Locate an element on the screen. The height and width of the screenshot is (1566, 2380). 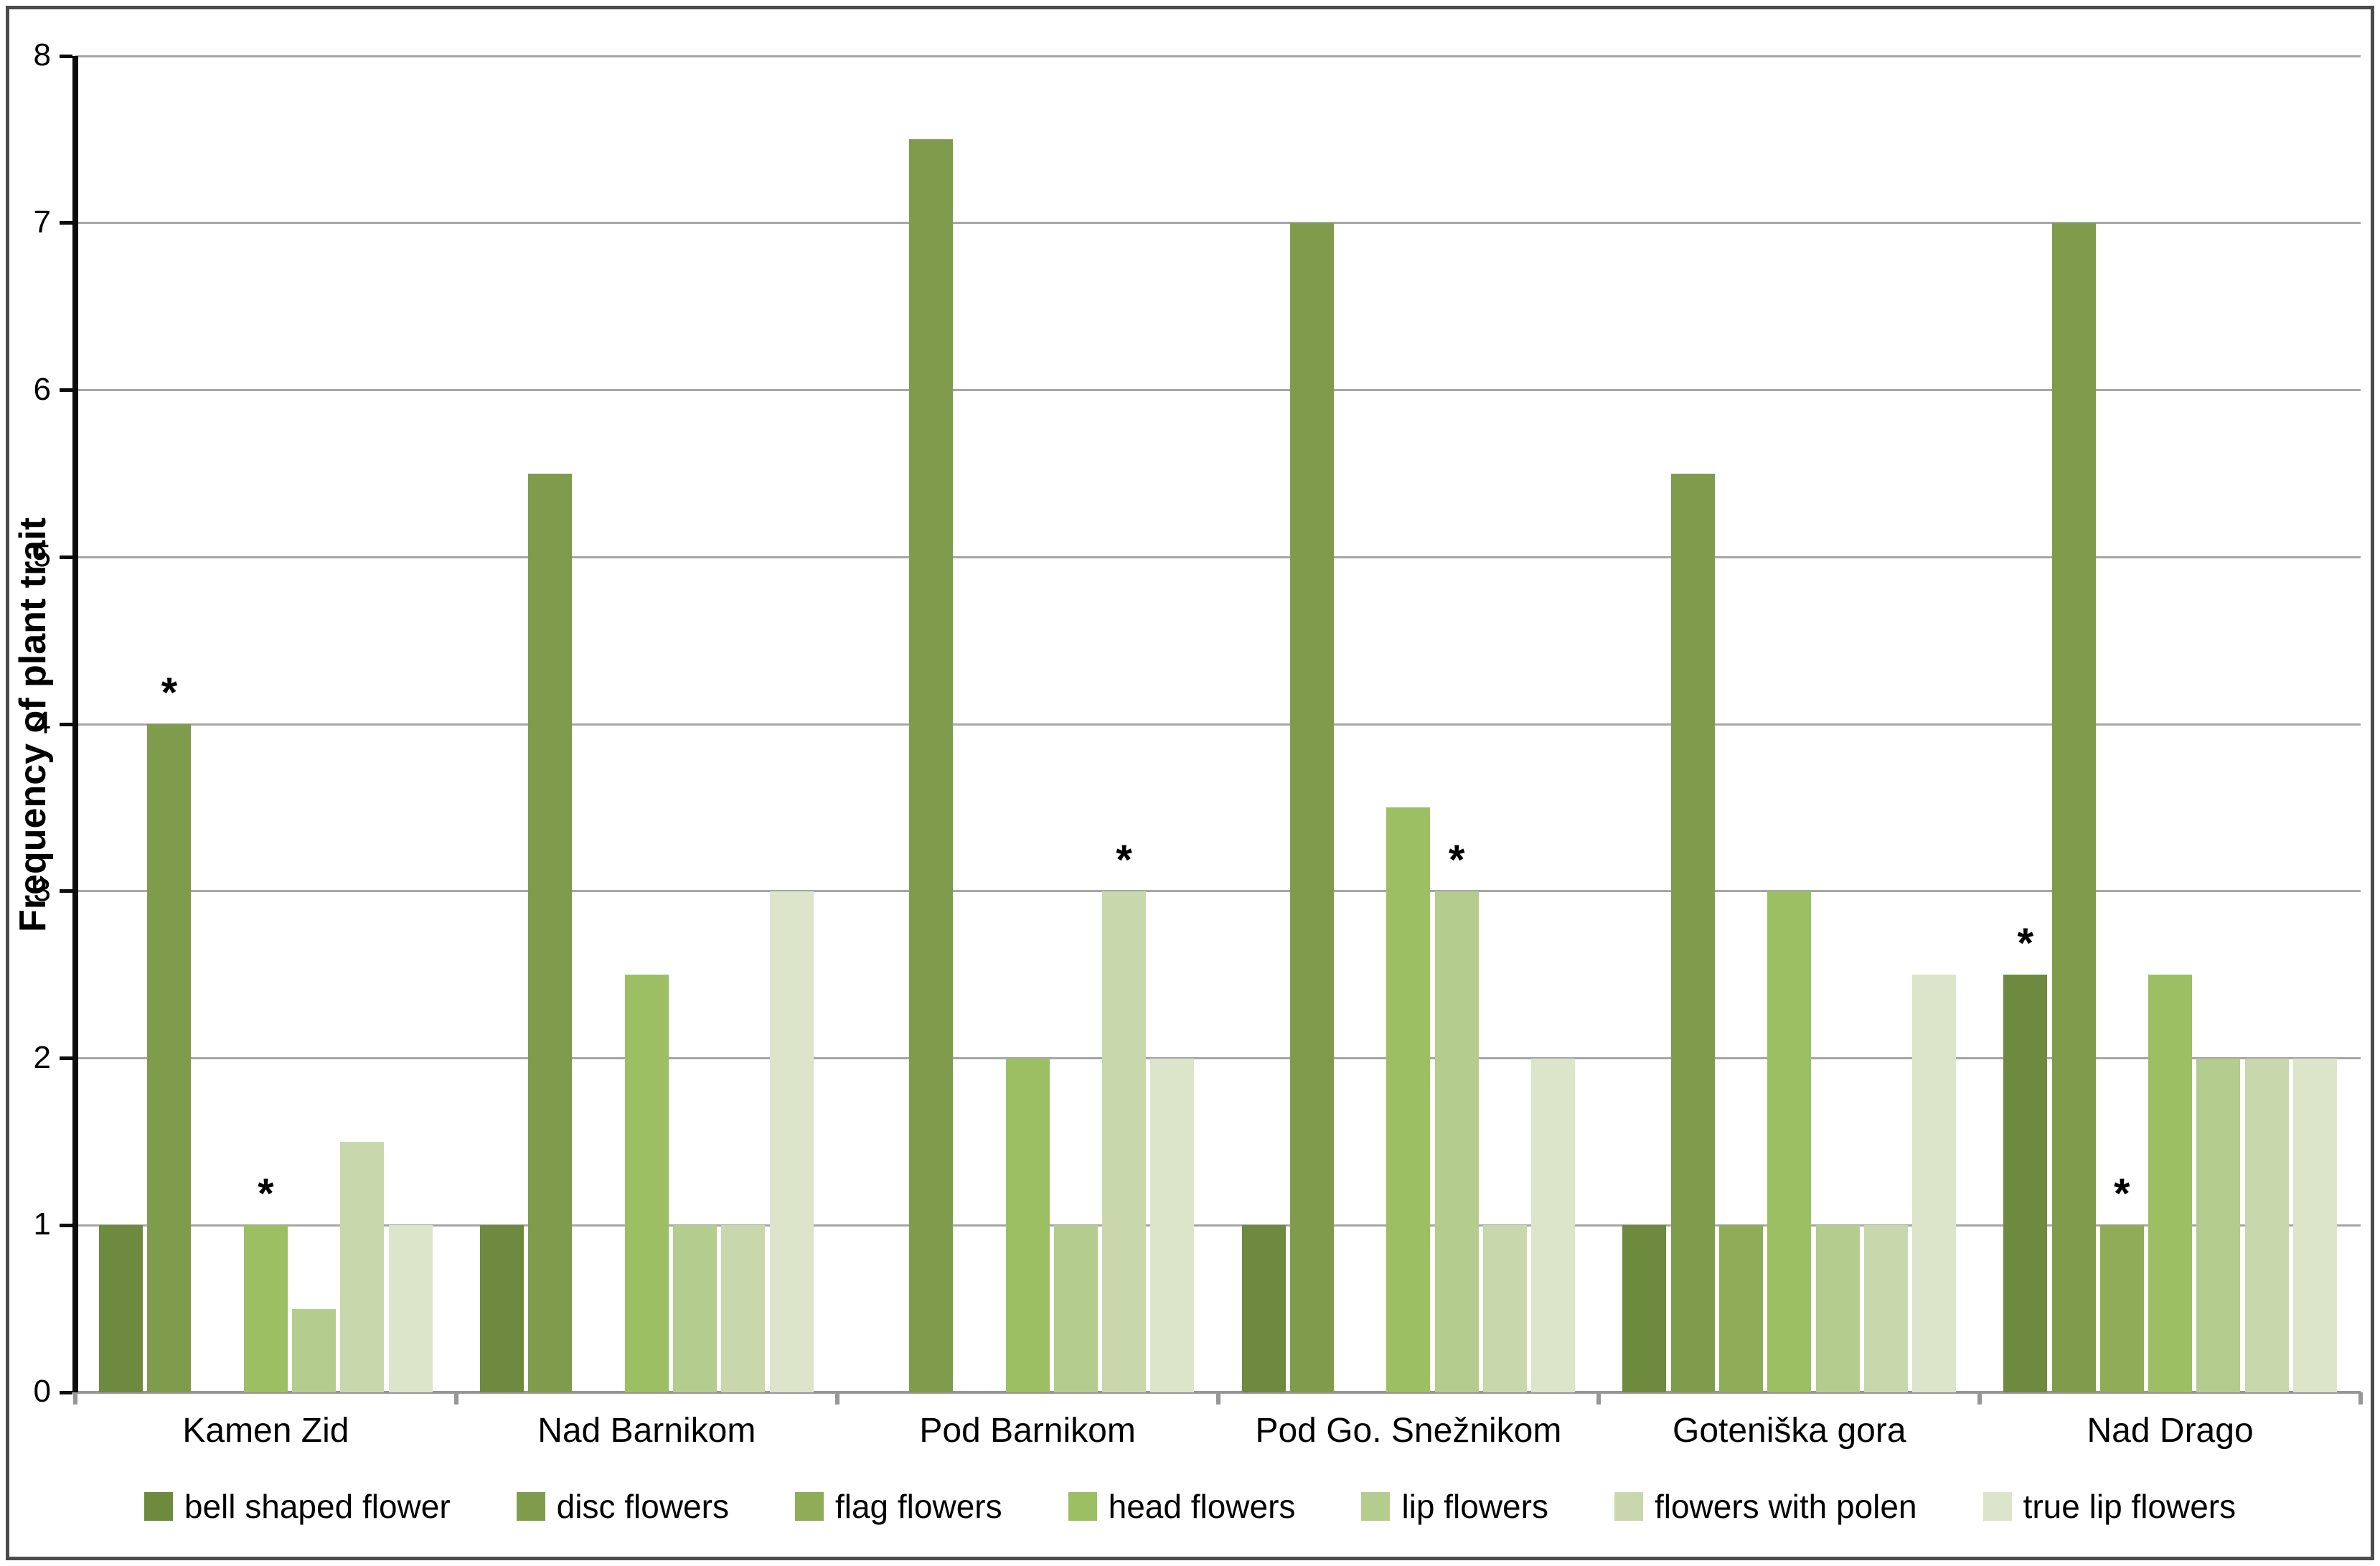
y-tick-label: 6 is located at coordinates (42, 389).